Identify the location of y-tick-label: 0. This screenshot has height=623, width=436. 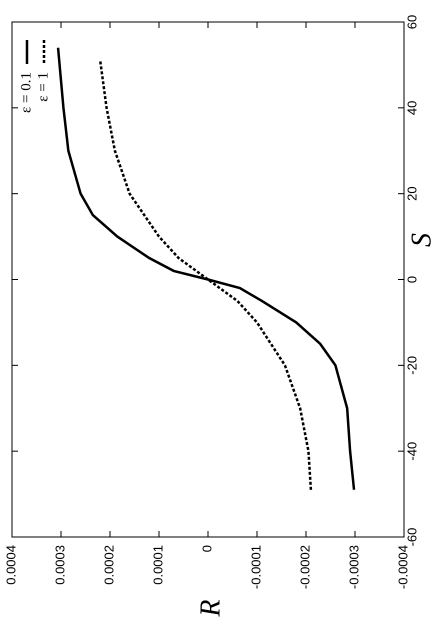
(206, 548).